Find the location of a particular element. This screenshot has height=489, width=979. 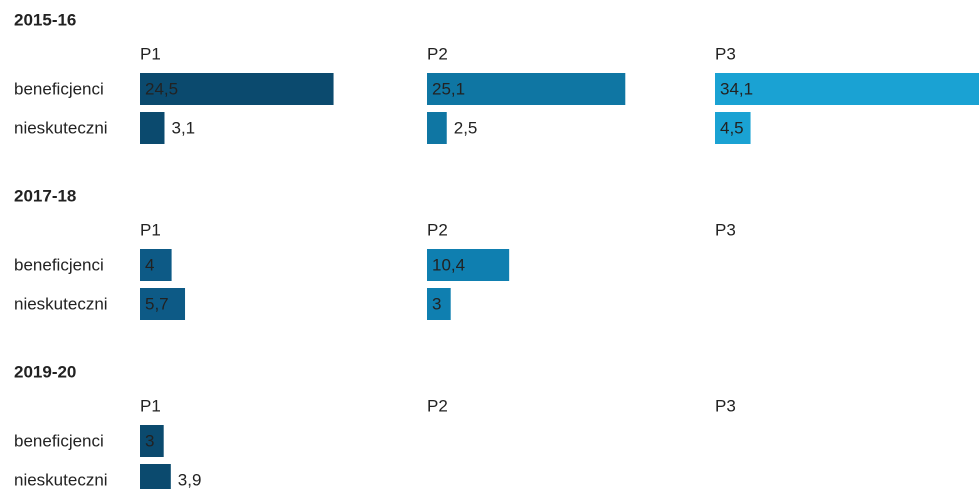

row-title: 2017-18 is located at coordinates (45, 195).